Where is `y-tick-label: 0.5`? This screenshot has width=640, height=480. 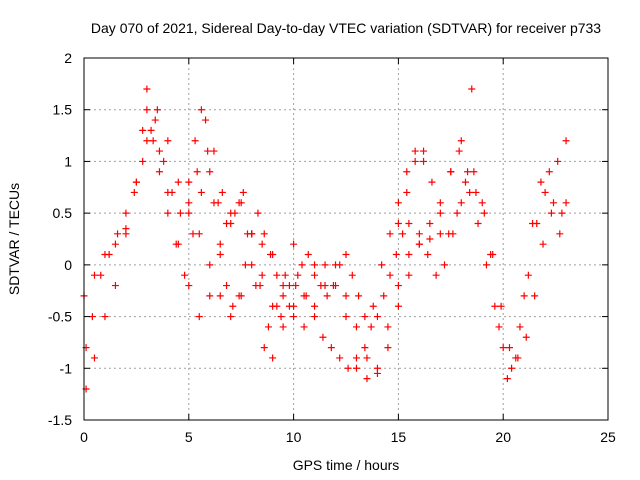 y-tick-label: 0.5 is located at coordinates (63, 213).